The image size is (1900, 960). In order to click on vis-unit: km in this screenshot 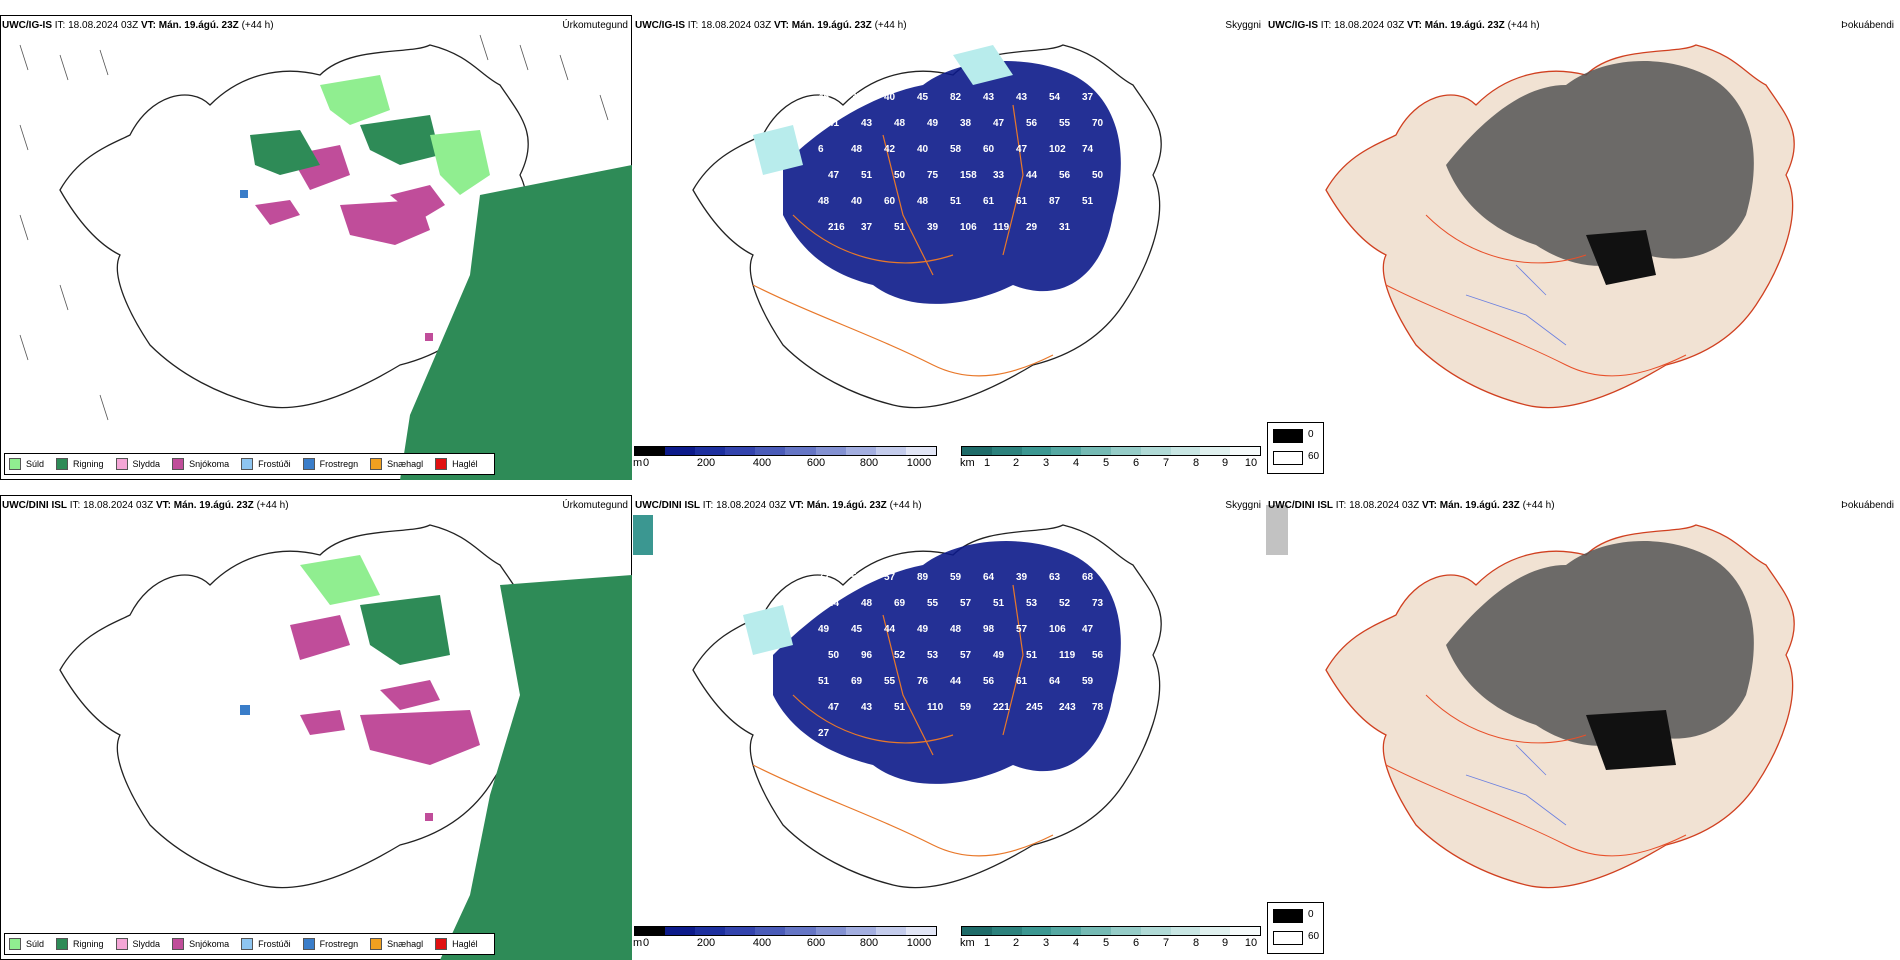, I will do `click(967, 463)`.